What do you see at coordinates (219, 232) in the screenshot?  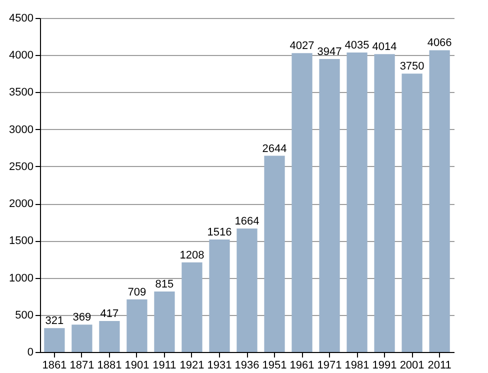 I see `data-label: 1516` at bounding box center [219, 232].